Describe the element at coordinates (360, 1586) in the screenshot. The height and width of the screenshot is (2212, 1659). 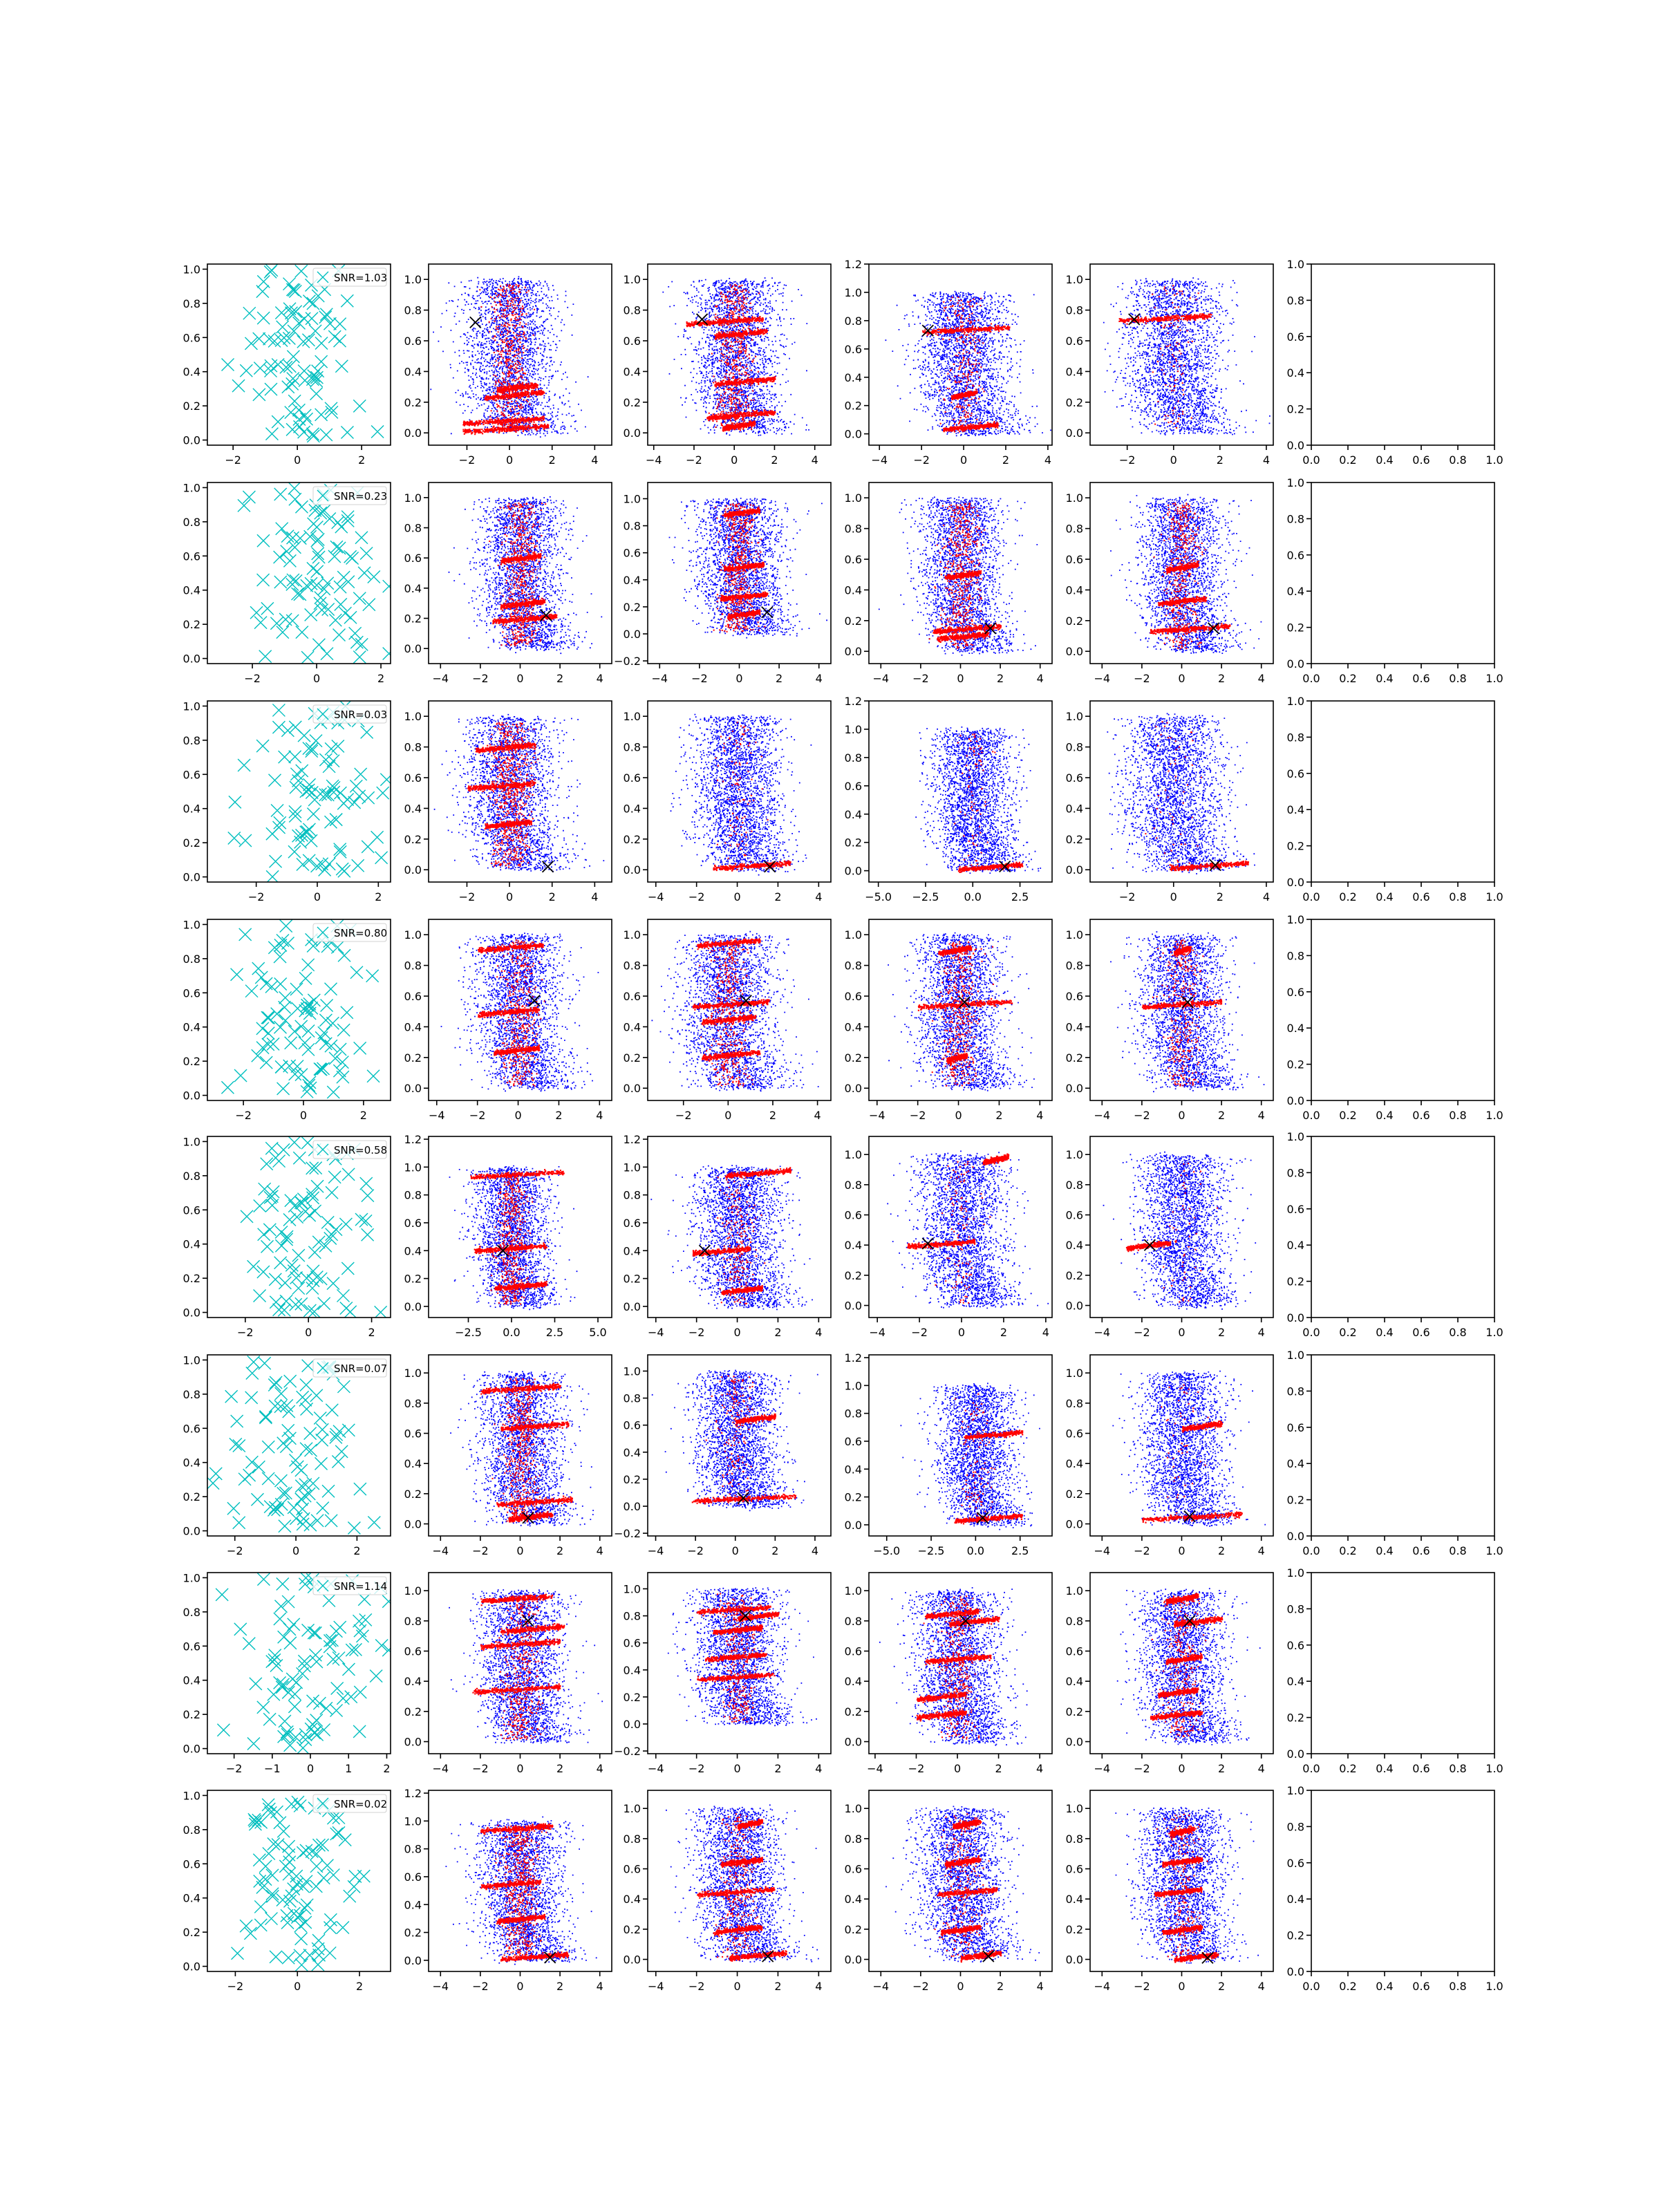
I see `snr-legend-label: SNR=1.14` at that location.